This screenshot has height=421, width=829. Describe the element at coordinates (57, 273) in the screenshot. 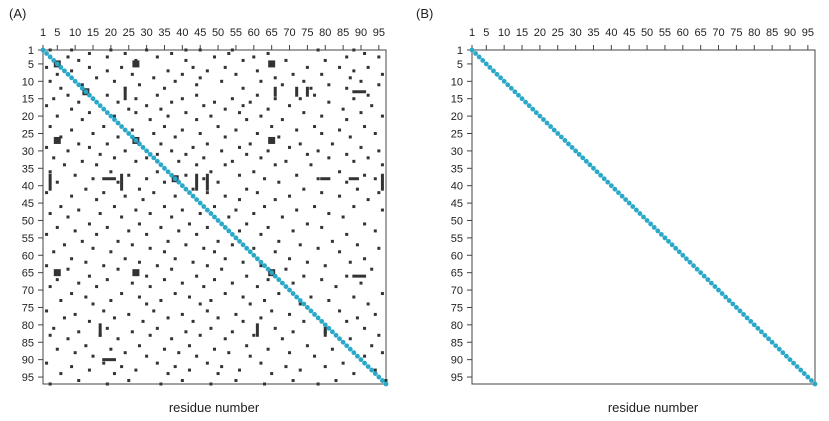

I see `match-block` at that location.